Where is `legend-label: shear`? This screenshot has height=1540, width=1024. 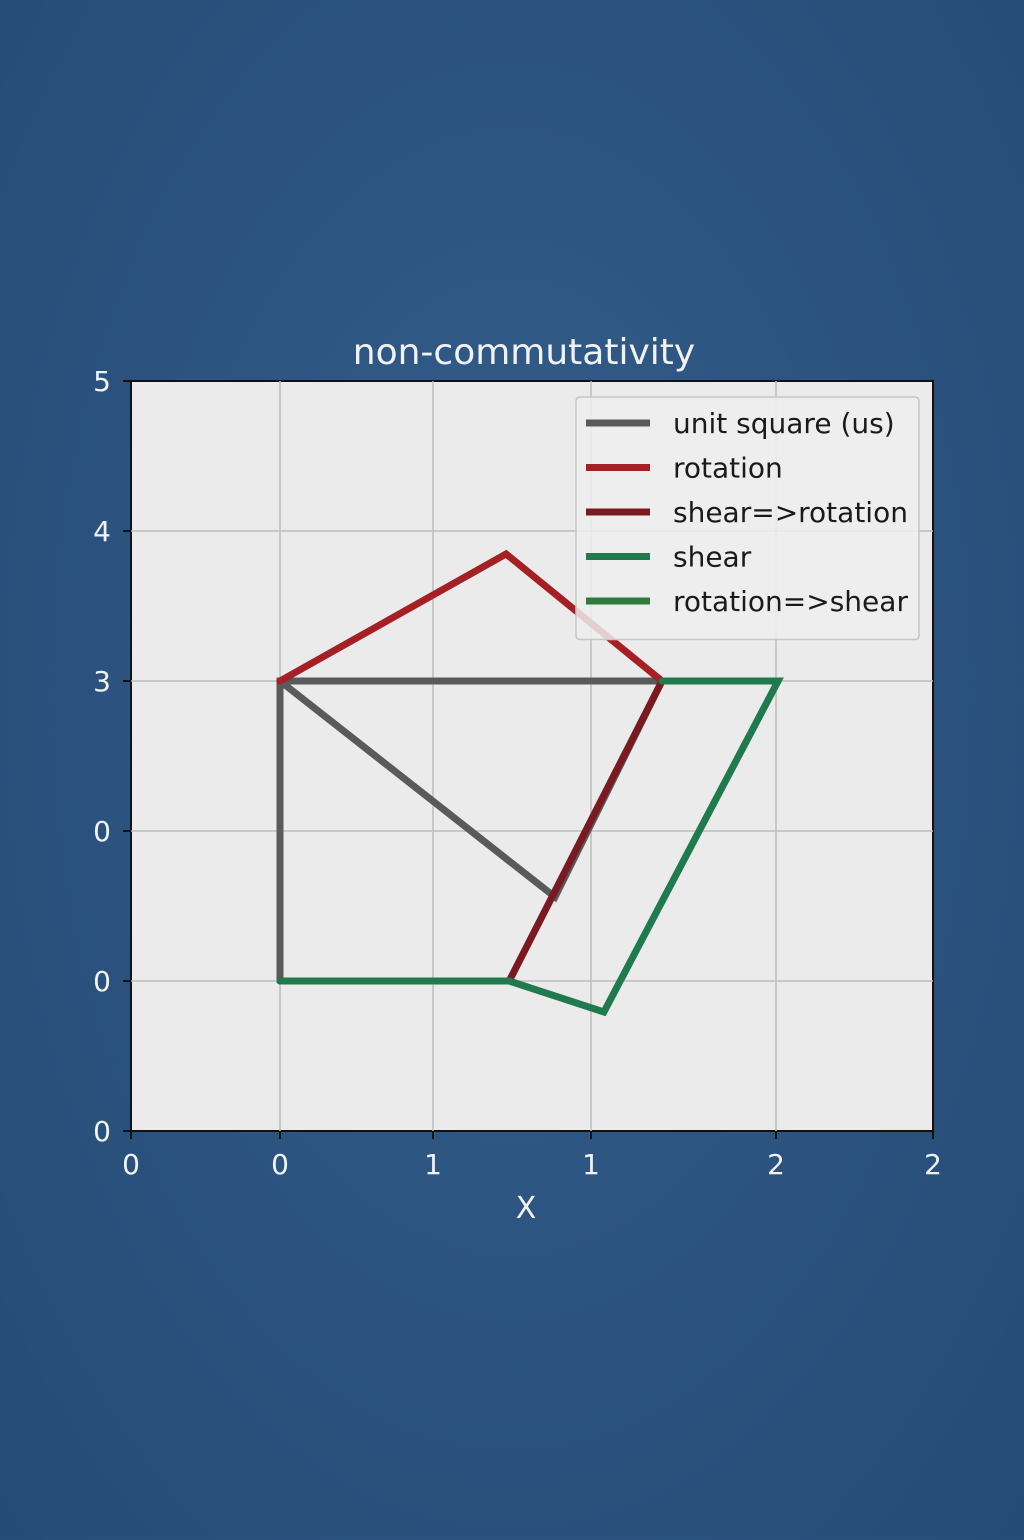
legend-label: shear is located at coordinates (712, 557).